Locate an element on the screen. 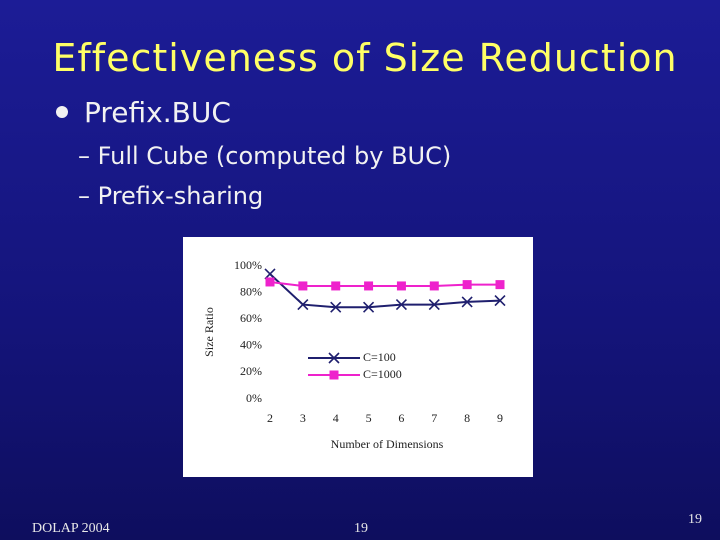 This screenshot has width=720, height=540. sub-bullet: – Full Cube (computed by BUC) is located at coordinates (265, 156).